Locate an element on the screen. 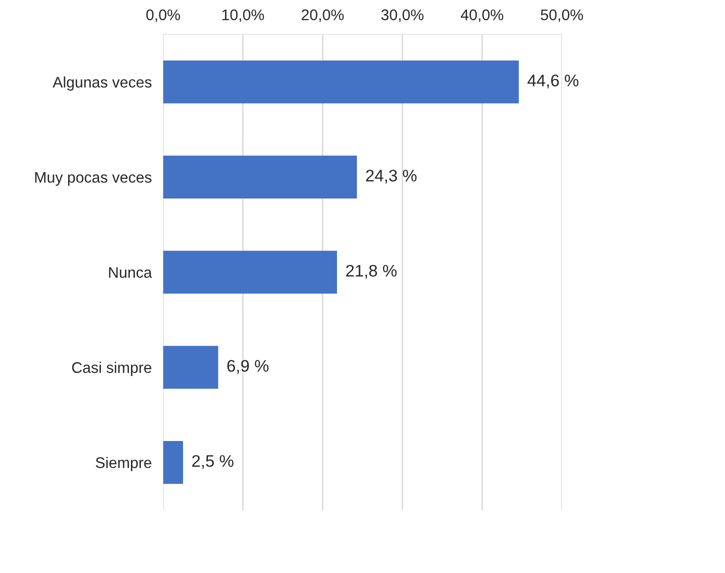  y-tick-label: Nunca is located at coordinates (130, 272).